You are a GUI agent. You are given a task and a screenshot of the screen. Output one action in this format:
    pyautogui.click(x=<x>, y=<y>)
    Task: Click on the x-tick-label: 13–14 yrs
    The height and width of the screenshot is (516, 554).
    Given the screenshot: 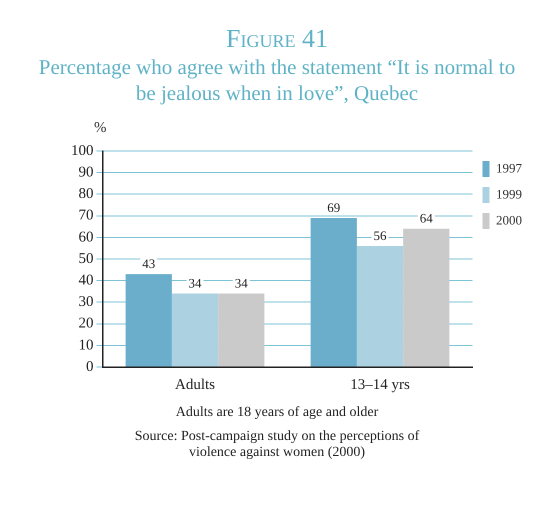 What is the action you would take?
    pyautogui.click(x=380, y=384)
    